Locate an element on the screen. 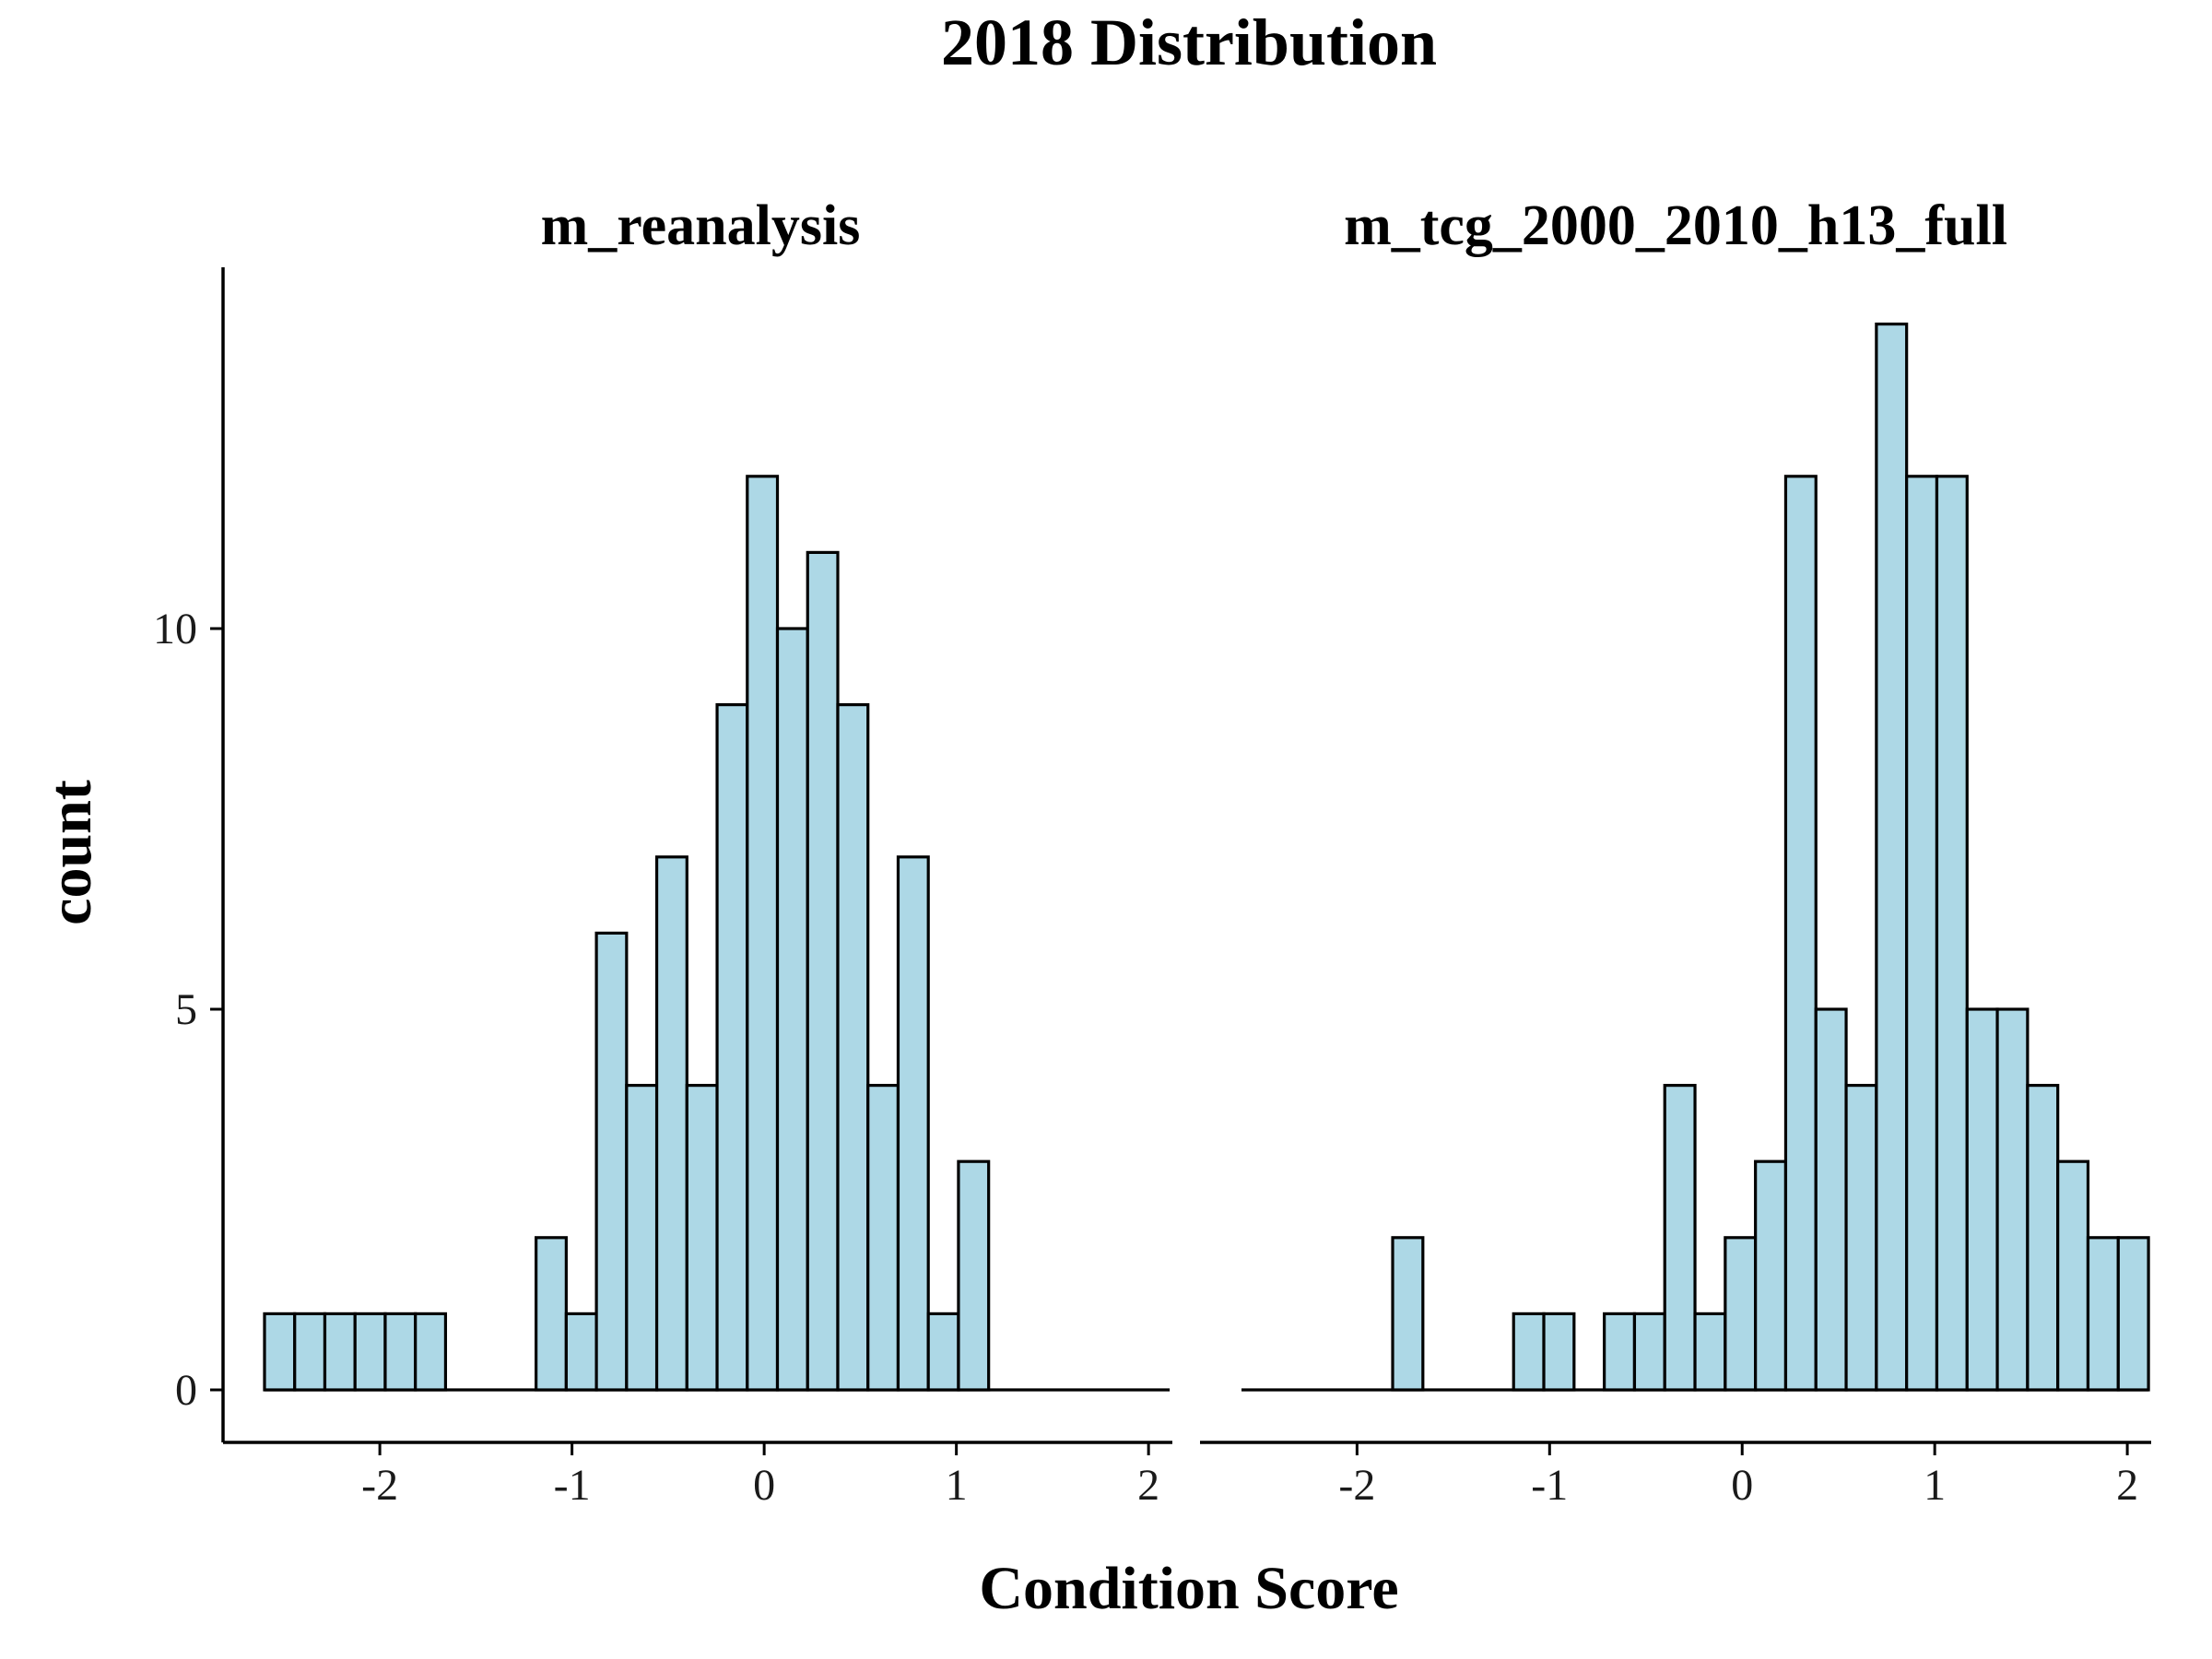 The width and height of the screenshot is (2212, 1659). chart-title: 2018 Distribution is located at coordinates (1189, 42).